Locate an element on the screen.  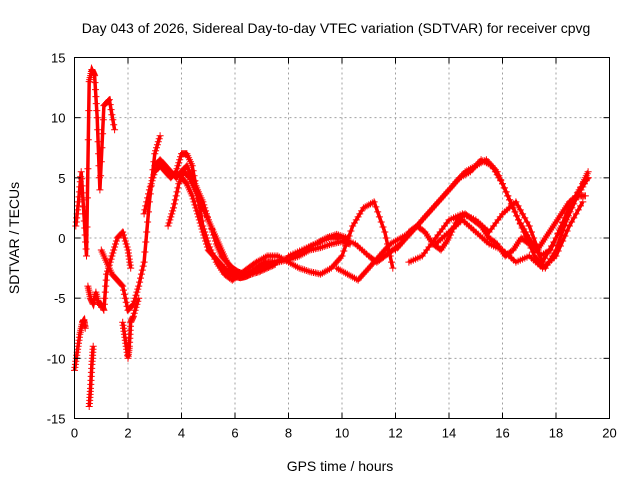
y-tick-label: 10 is located at coordinates (58, 118).